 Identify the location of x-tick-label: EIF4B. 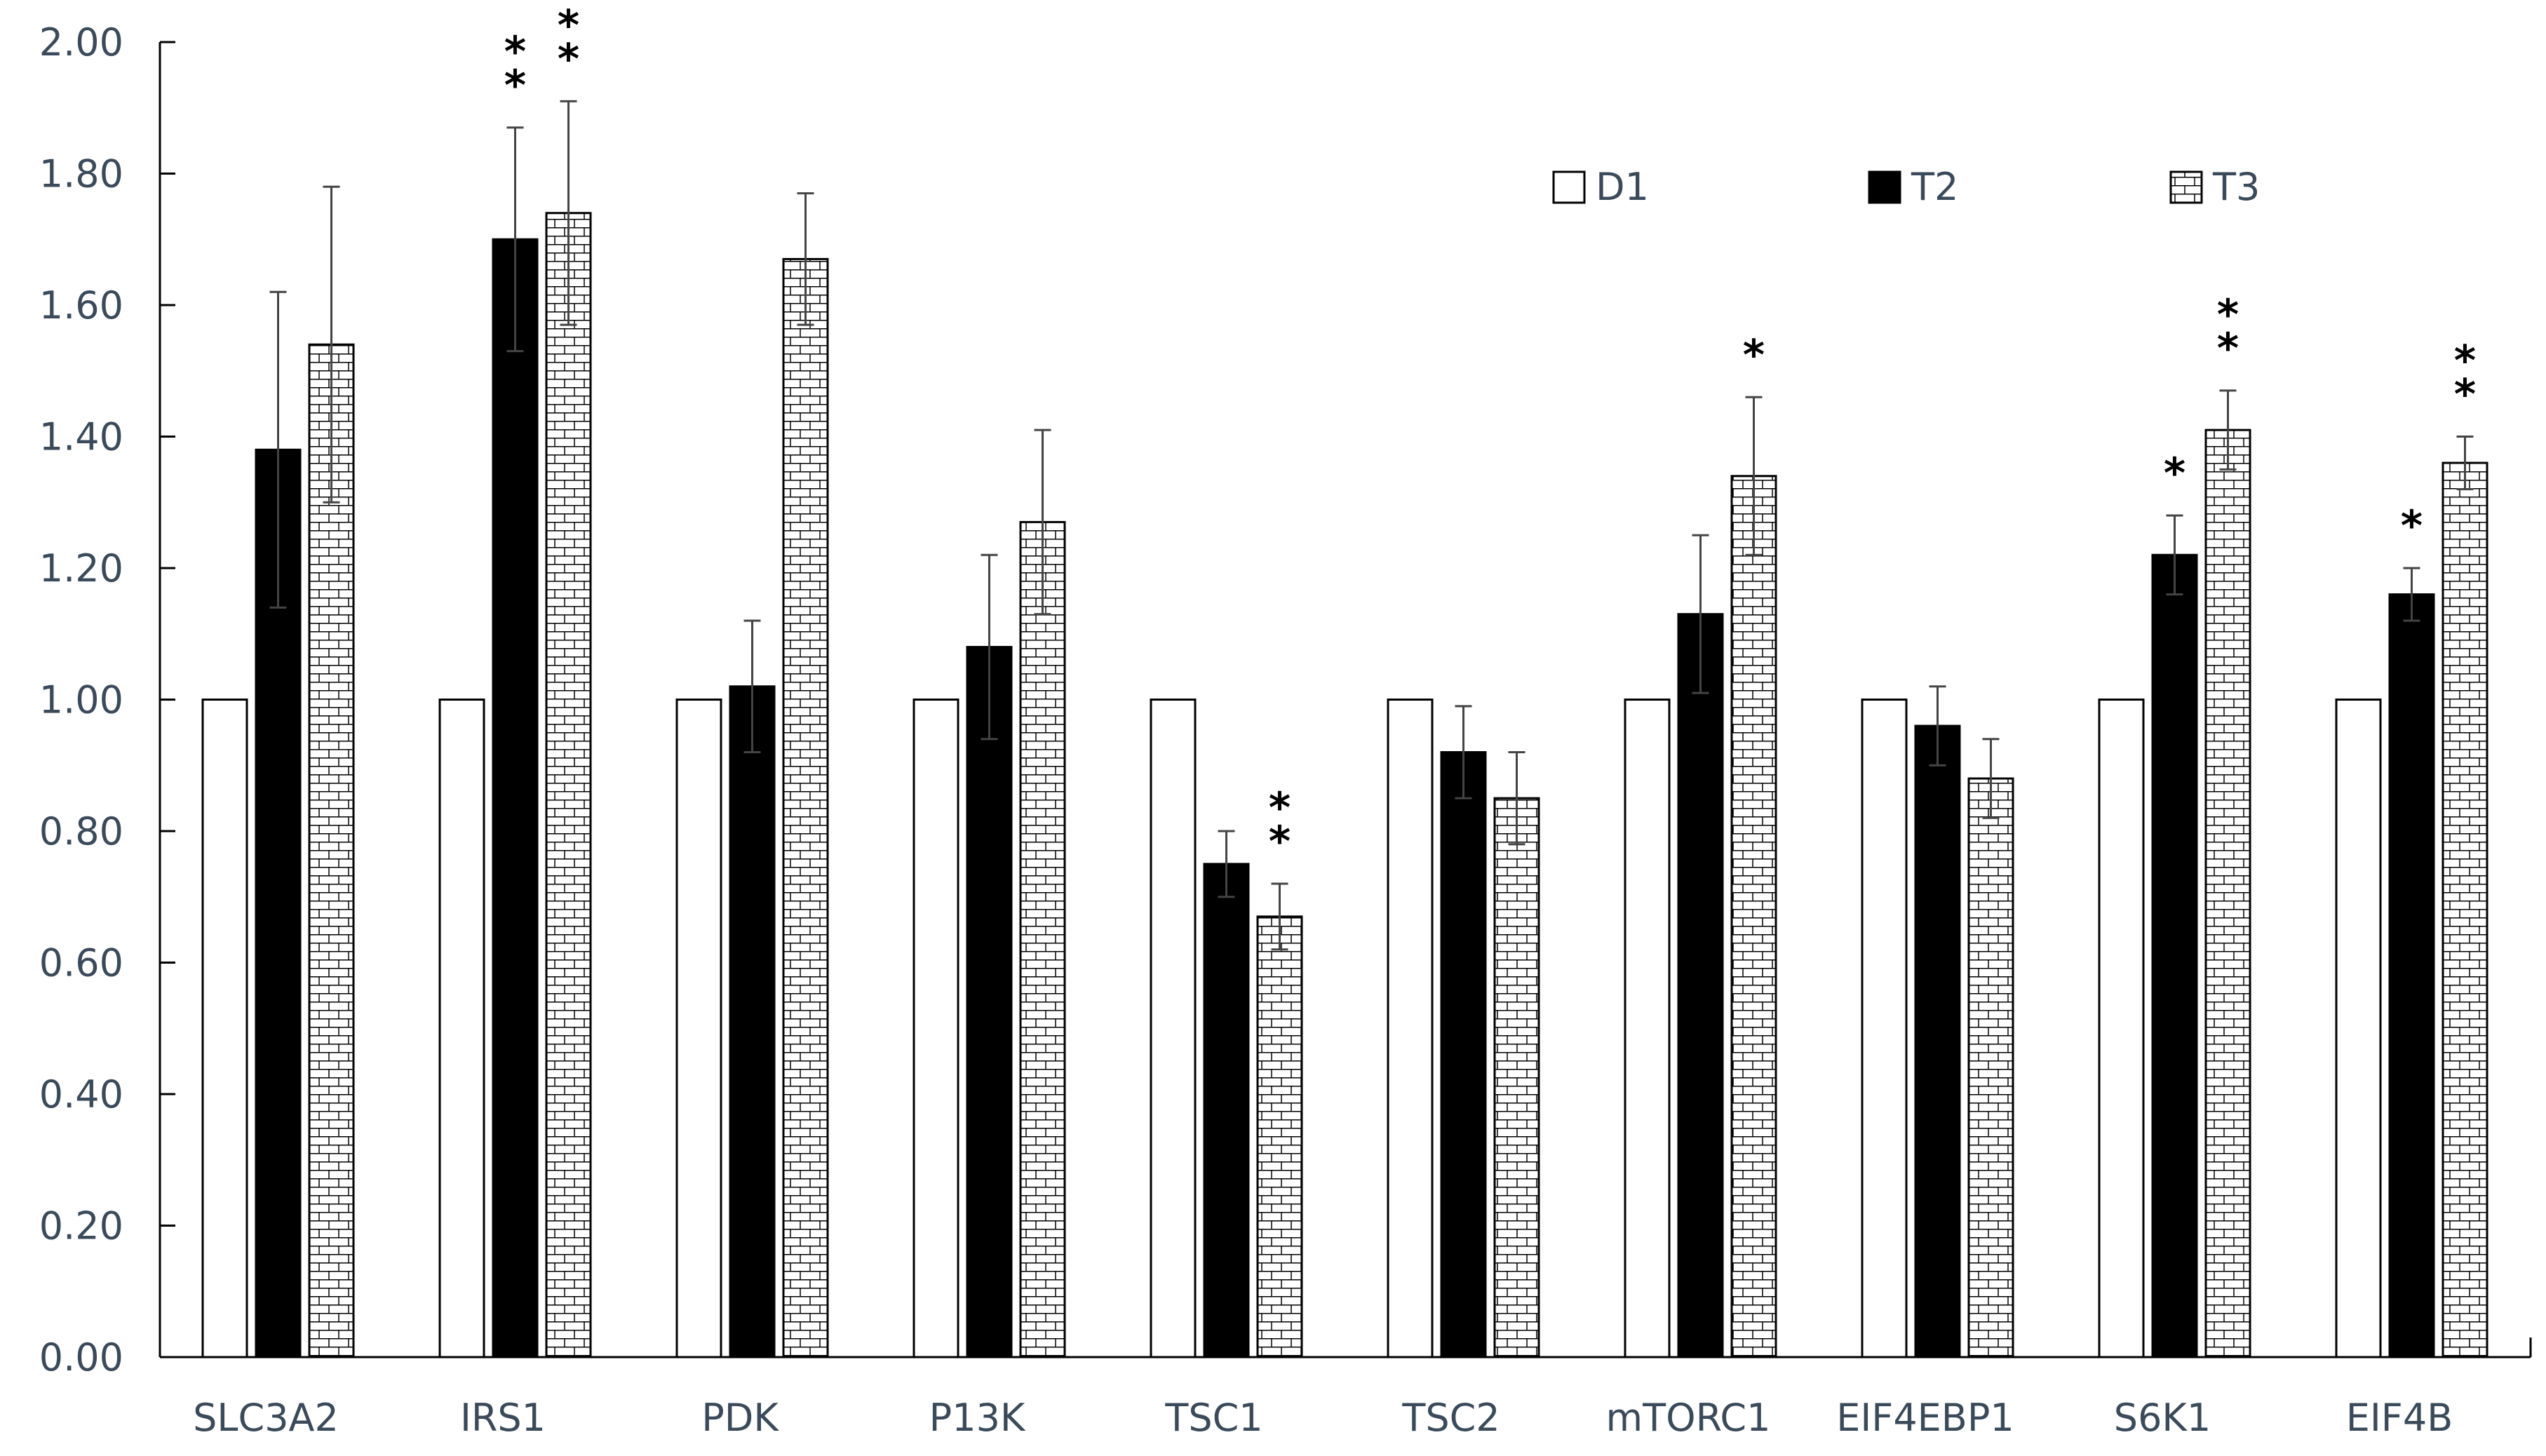
(2399, 1418).